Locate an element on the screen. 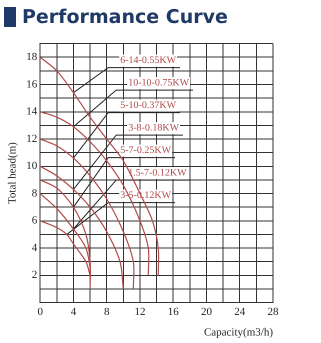 This screenshot has width=321, height=343. y-axis-title: Total head(m) is located at coordinates (12, 173).